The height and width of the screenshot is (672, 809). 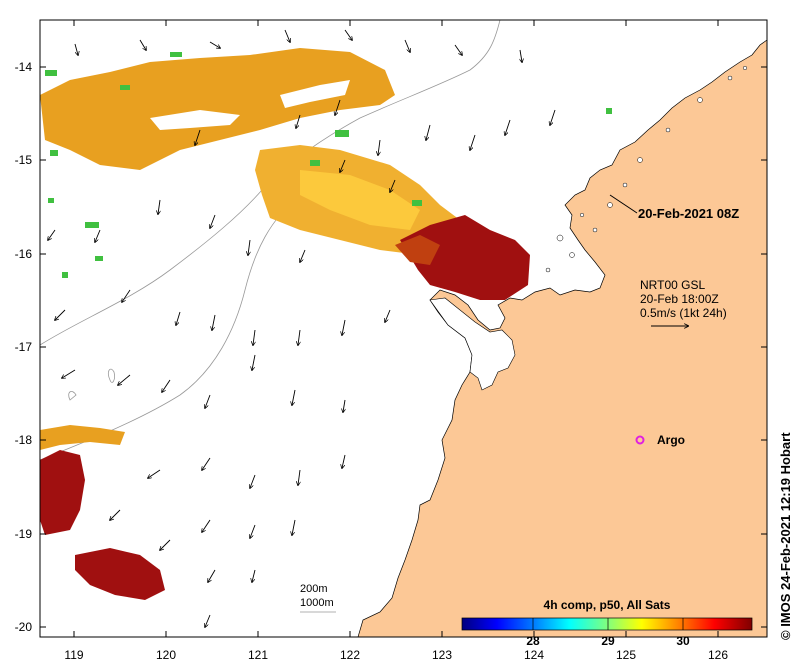 What do you see at coordinates (23, 440) in the screenshot?
I see `lat-label: -18` at bounding box center [23, 440].